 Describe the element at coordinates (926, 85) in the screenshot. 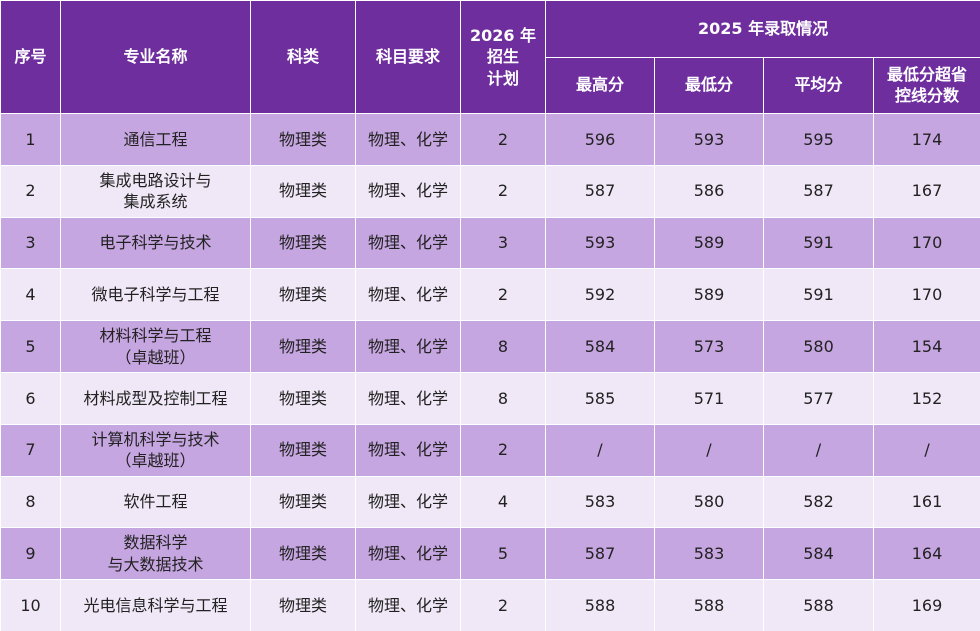

I see `header-cell: 最低分超省 控线分数` at that location.